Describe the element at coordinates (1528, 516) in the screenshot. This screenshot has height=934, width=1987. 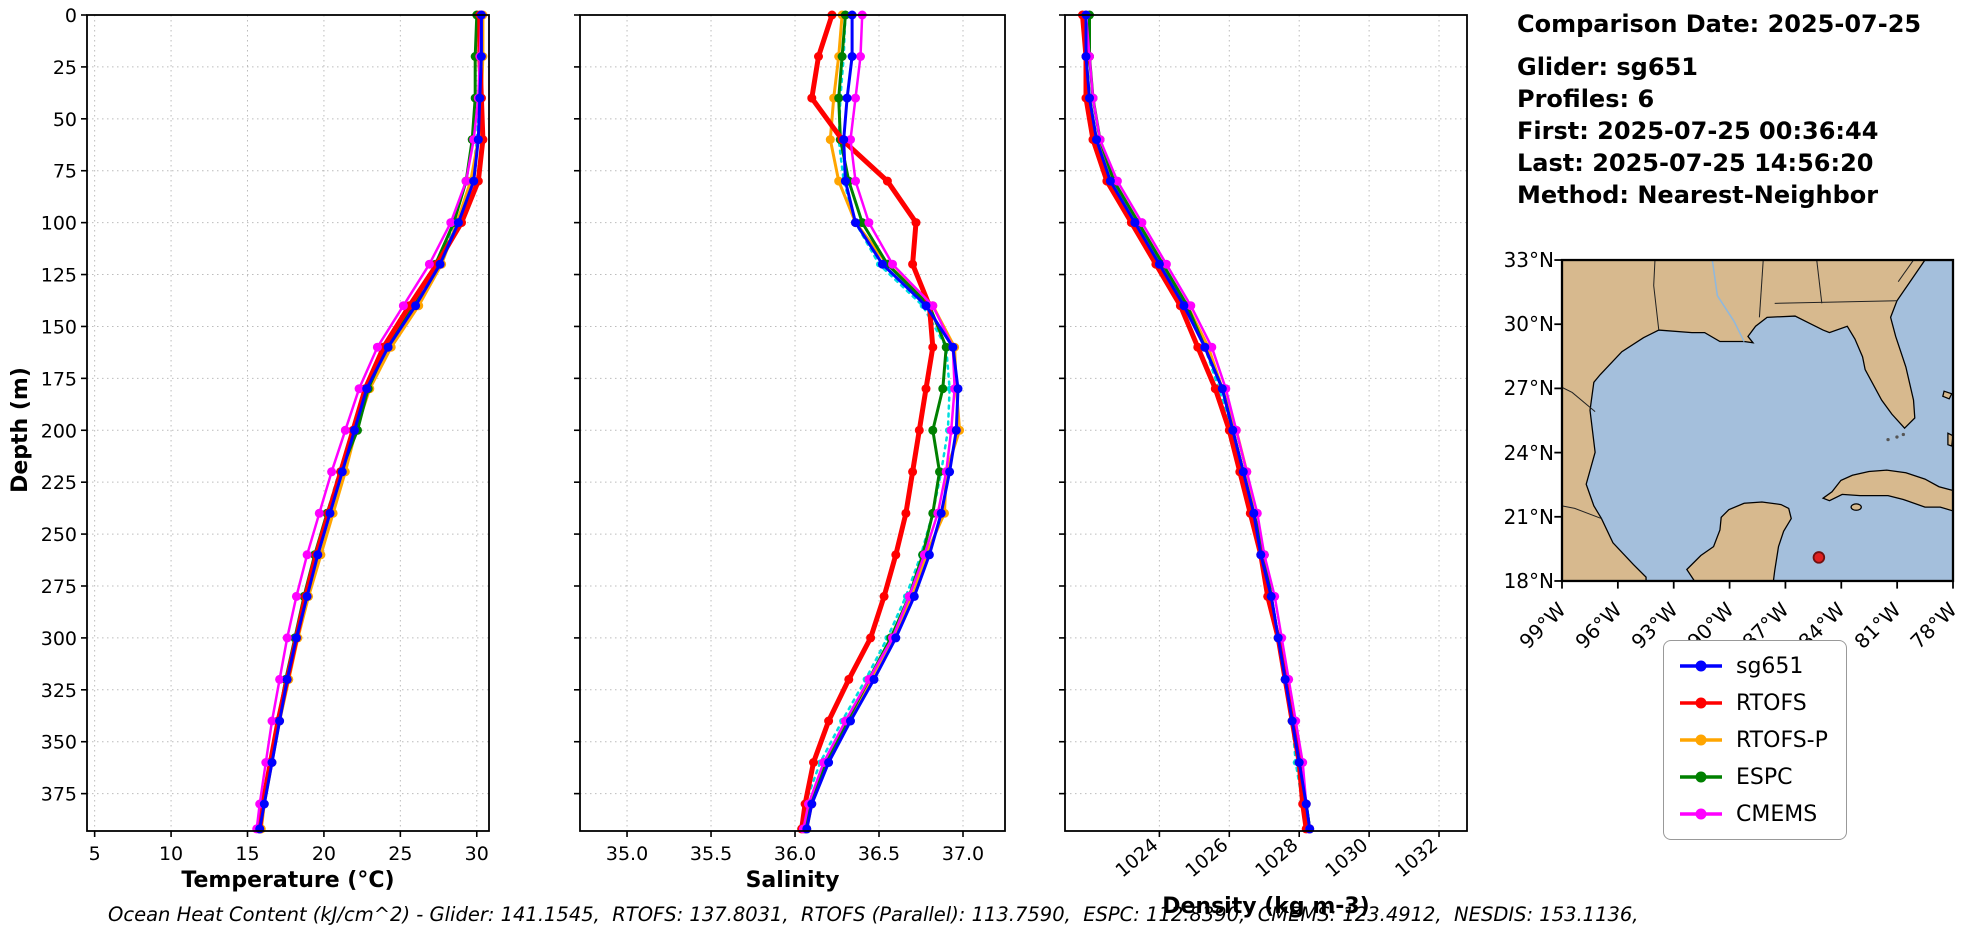
I see `map-lat-label: 21°N` at that location.